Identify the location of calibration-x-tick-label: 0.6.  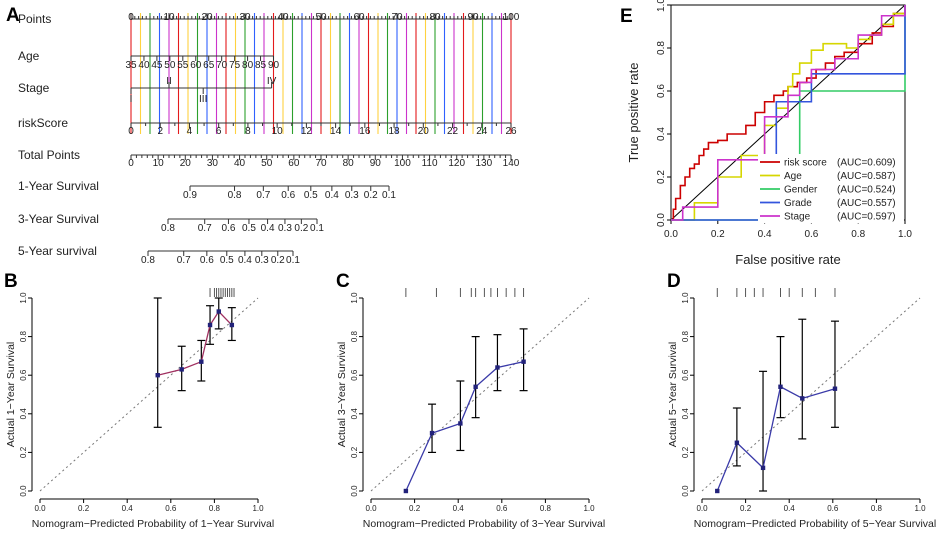
(171, 508).